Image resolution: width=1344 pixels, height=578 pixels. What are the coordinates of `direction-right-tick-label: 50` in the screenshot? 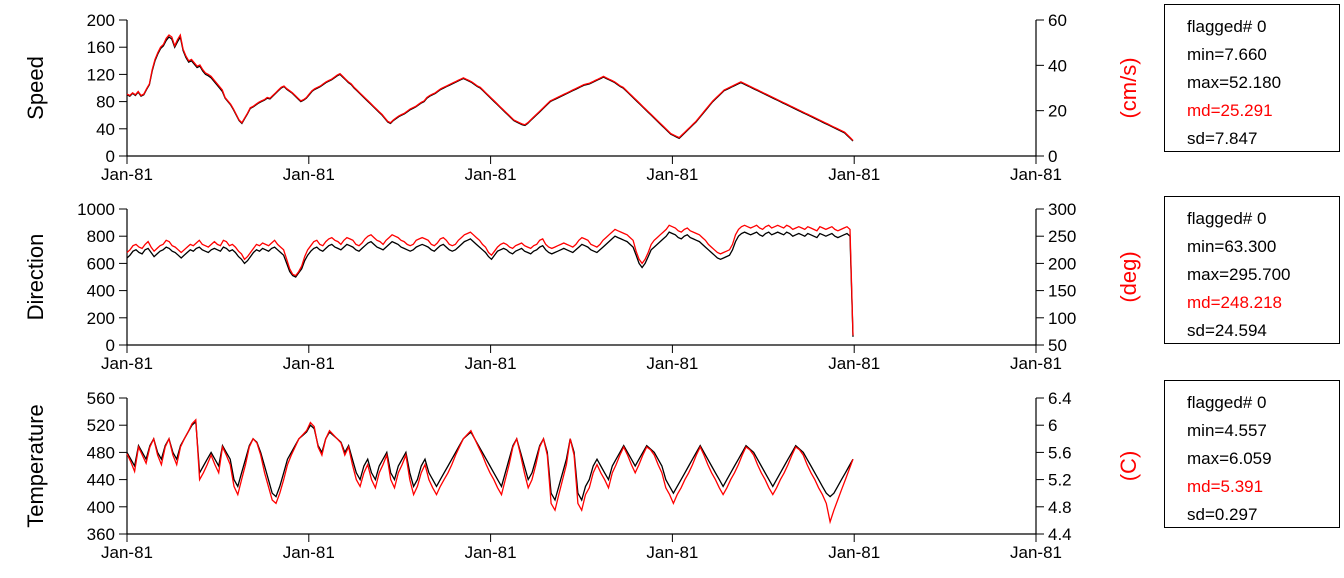 It's located at (1057, 345).